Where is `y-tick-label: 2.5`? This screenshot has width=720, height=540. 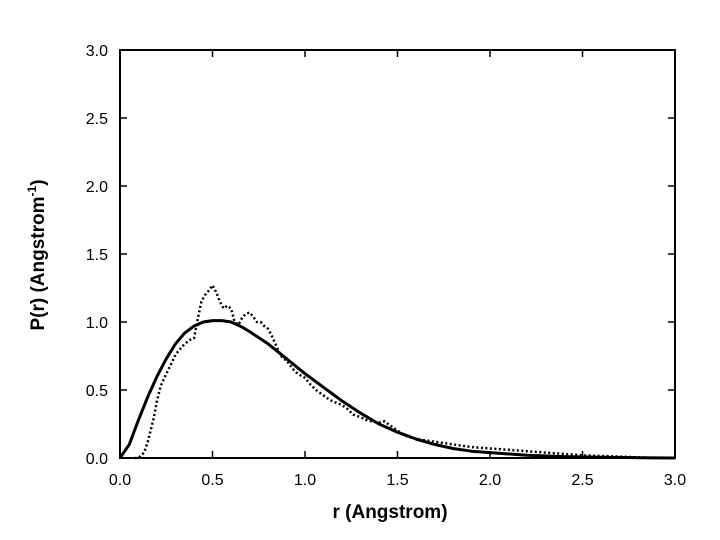 y-tick-label: 2.5 is located at coordinates (97, 119).